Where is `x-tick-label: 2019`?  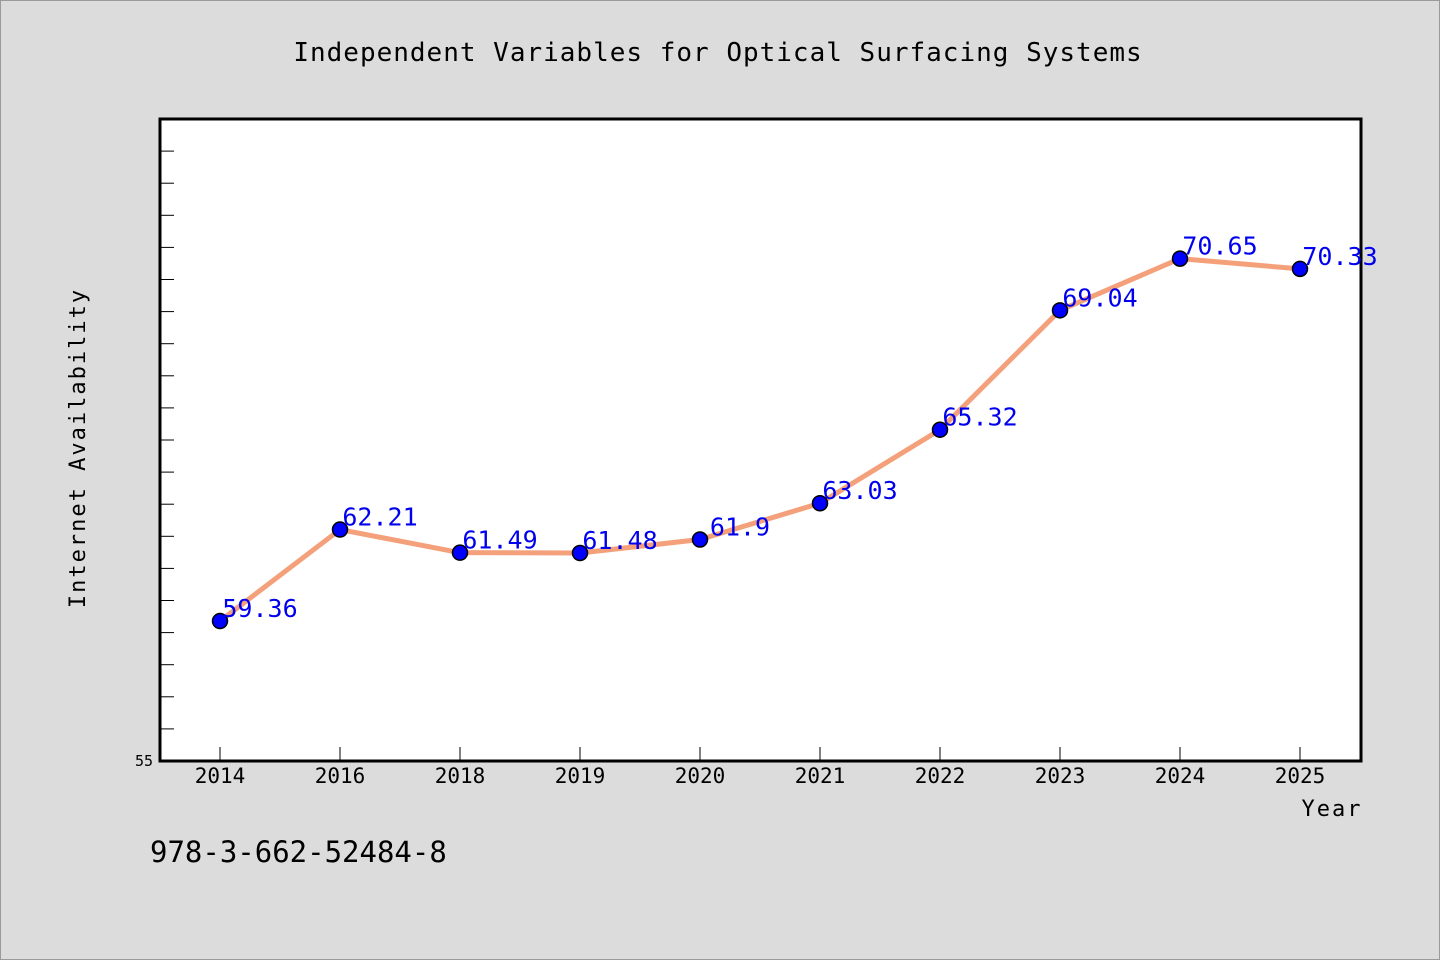
x-tick-label: 2019 is located at coordinates (580, 776).